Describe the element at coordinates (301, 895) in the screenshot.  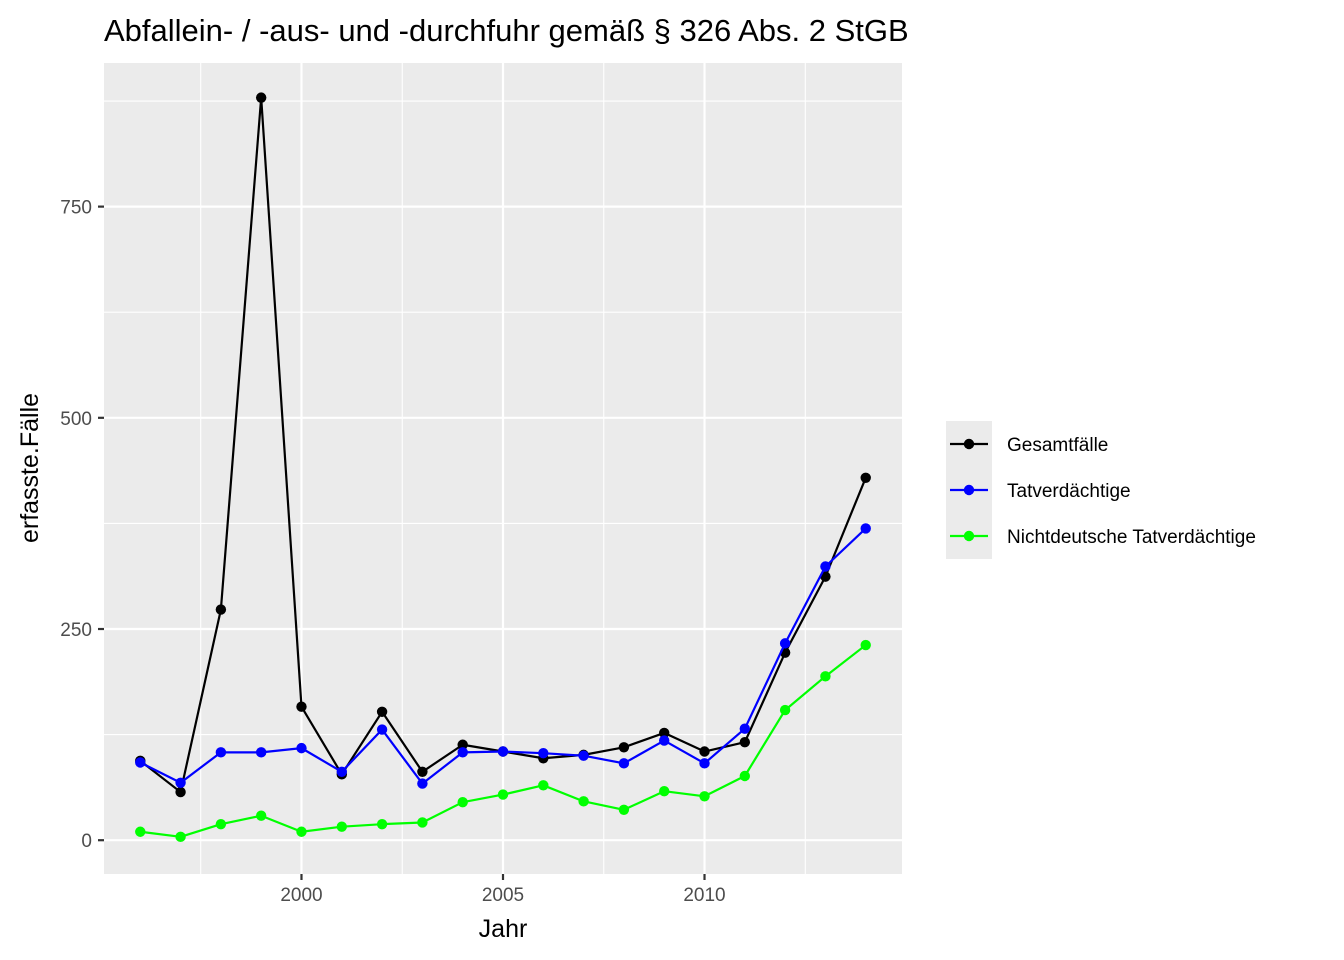
I see `x-tick-label: 2000` at that location.